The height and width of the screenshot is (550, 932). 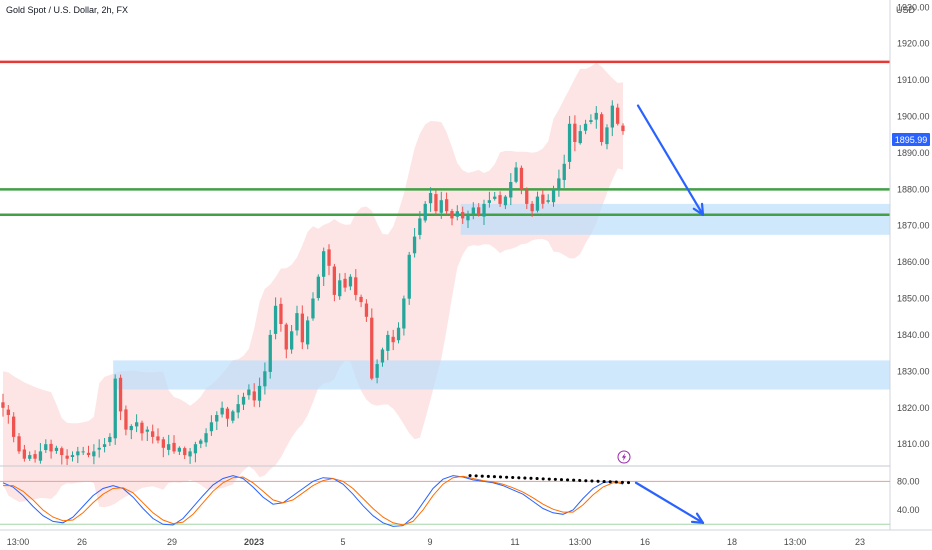 I want to click on oscillator-arrow-shaft, so click(x=669, y=502).